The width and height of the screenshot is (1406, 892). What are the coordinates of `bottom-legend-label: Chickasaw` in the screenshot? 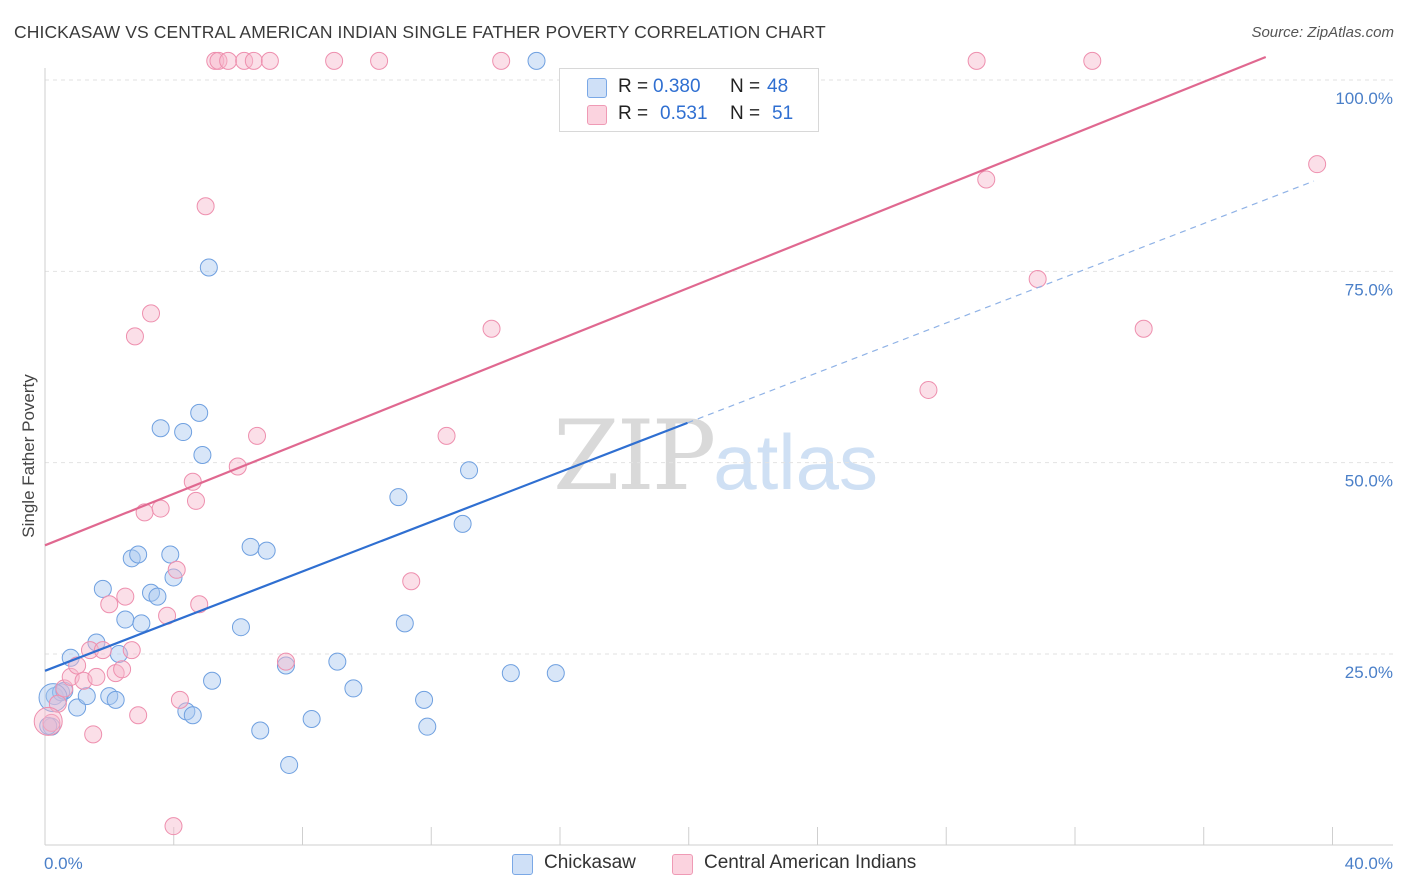 It's located at (590, 862).